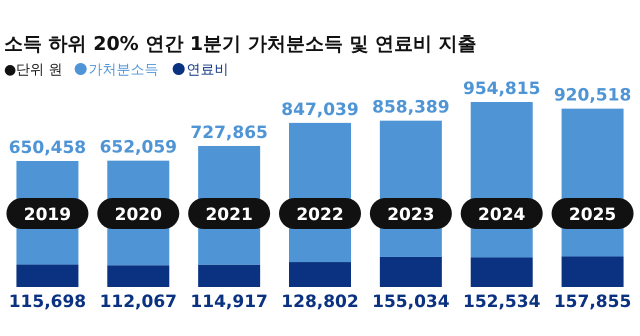  What do you see at coordinates (320, 302) in the screenshot?
I see `data-label: 128,802` at bounding box center [320, 302].